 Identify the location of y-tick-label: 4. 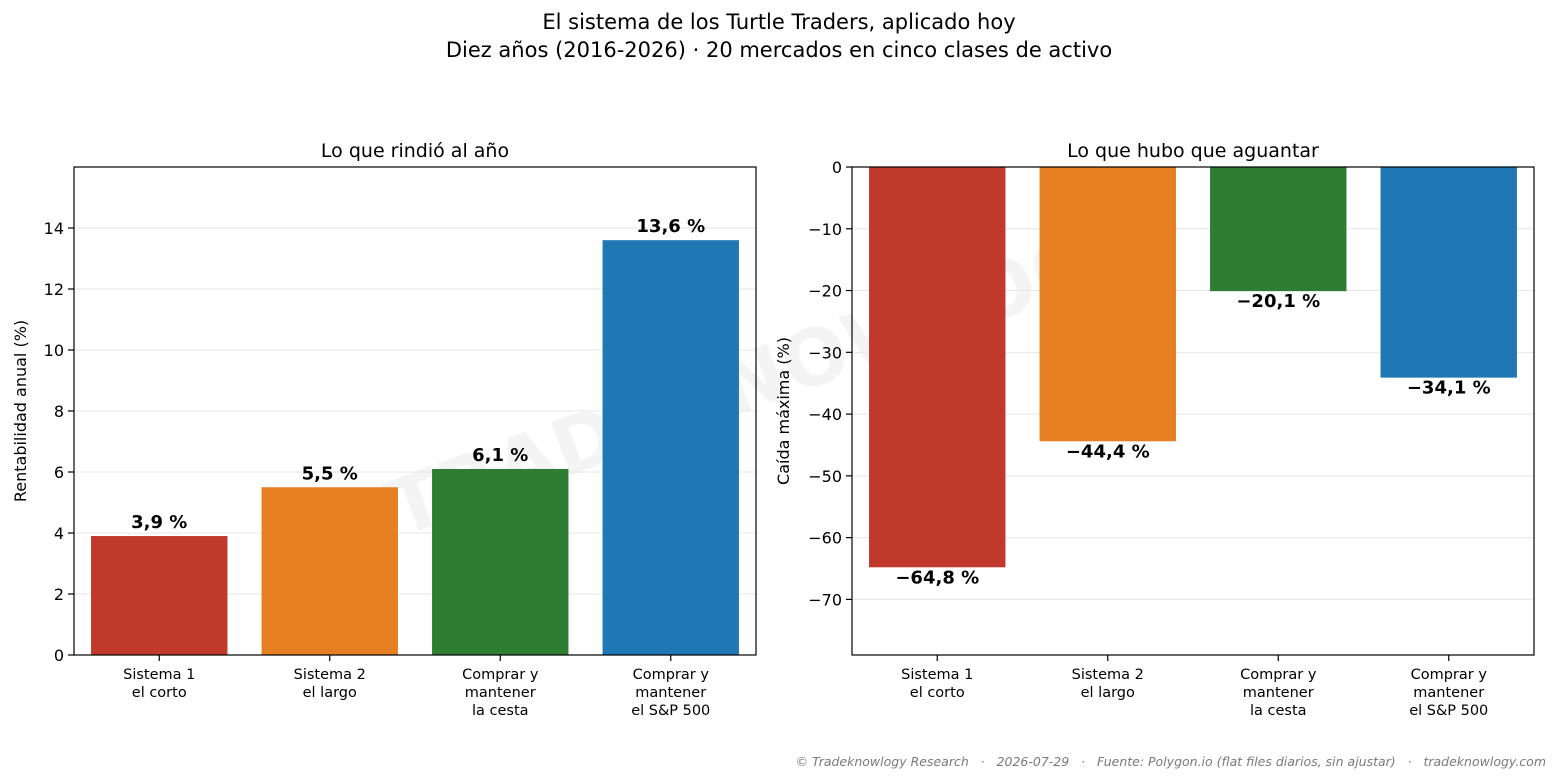
(59, 533).